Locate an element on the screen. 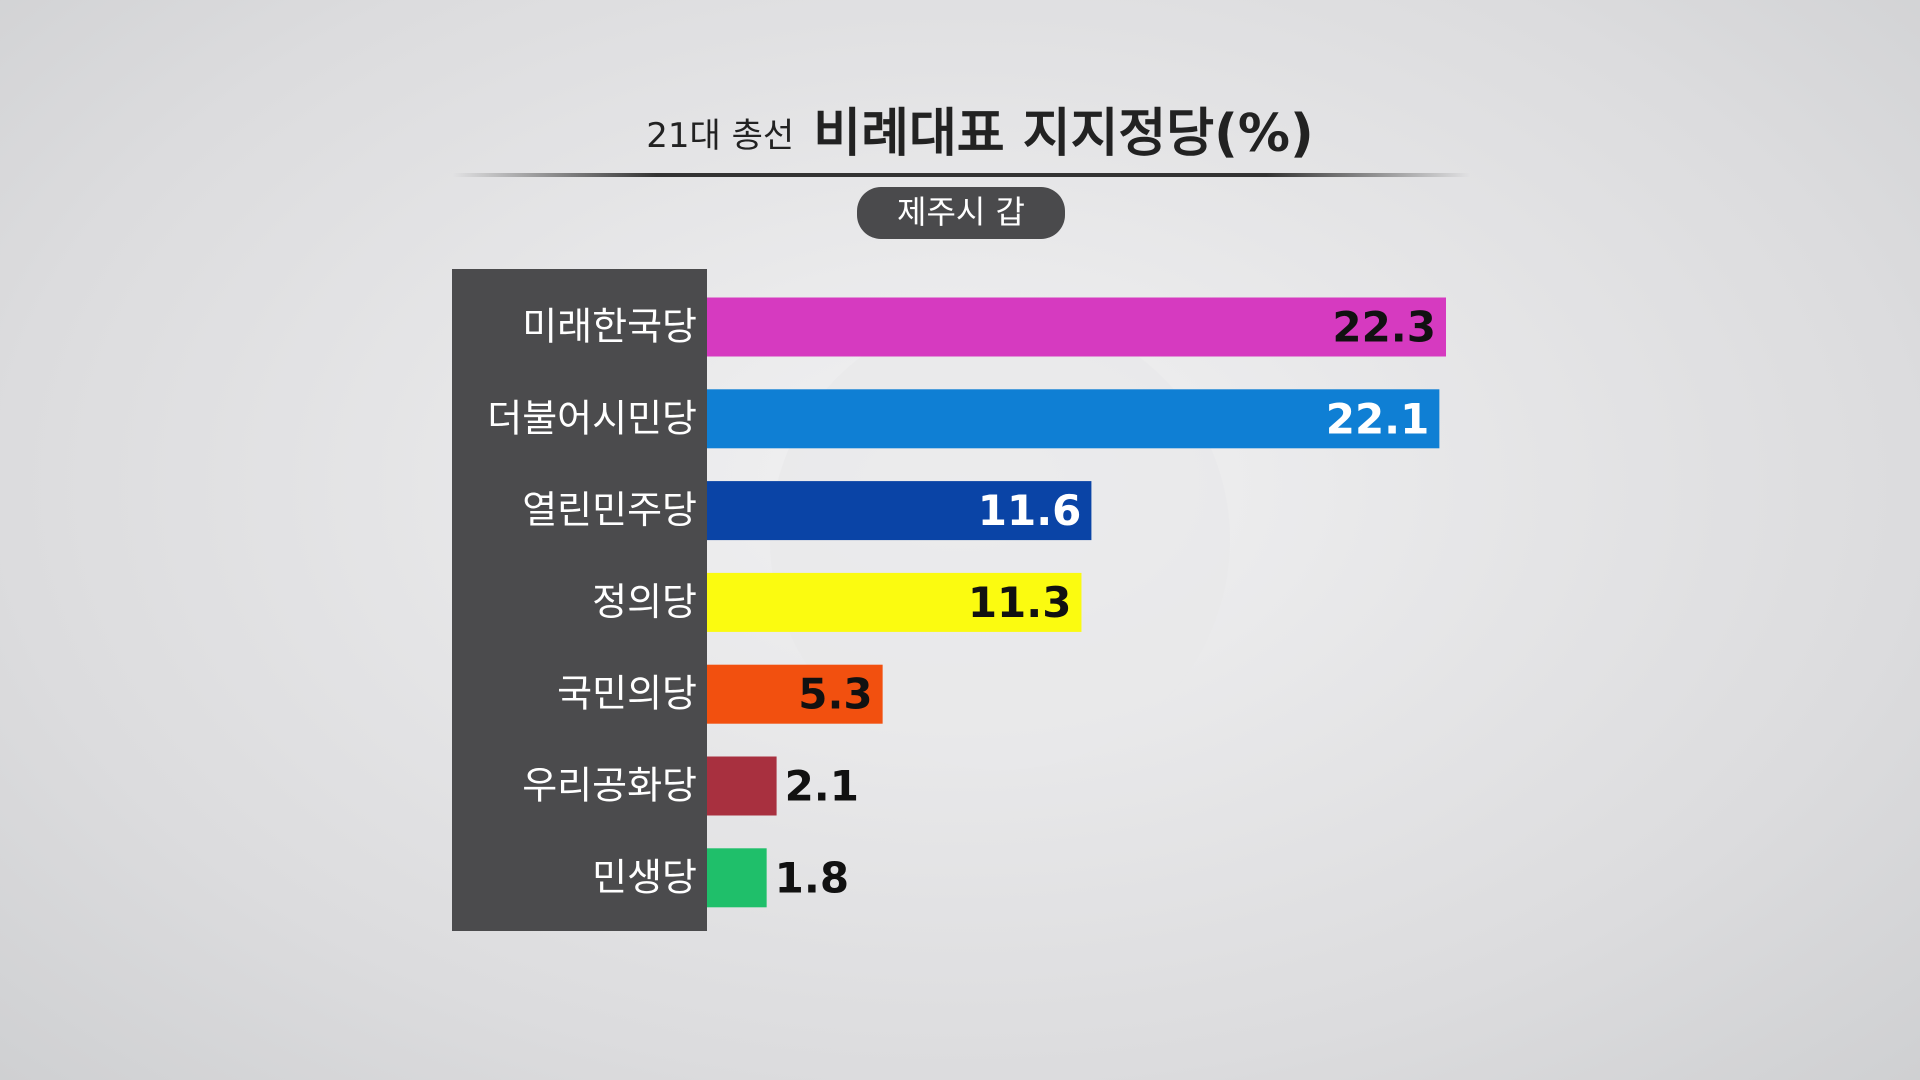 This screenshot has width=1920, height=1080. label-panel is located at coordinates (579, 600).